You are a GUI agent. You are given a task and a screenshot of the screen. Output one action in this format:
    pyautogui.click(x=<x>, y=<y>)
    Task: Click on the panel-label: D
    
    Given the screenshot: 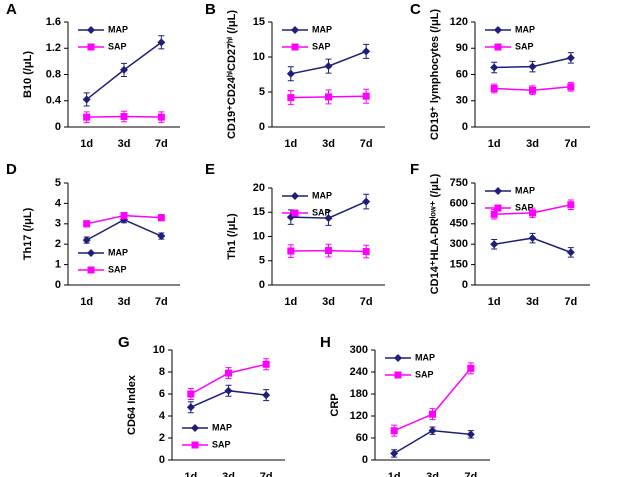 What is the action you would take?
    pyautogui.click(x=11, y=169)
    